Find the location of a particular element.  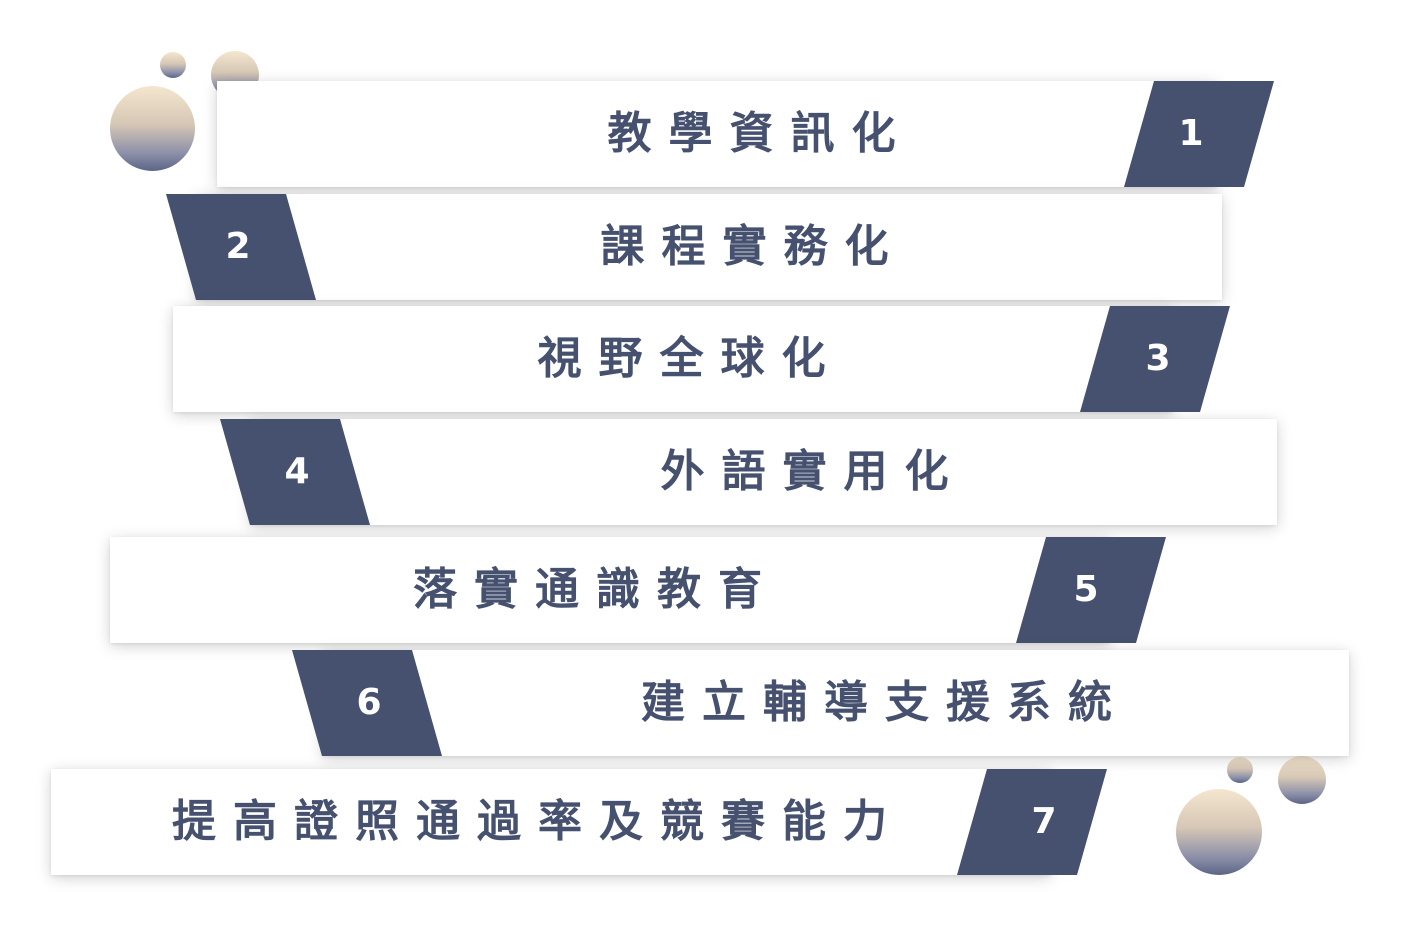

number-tab-7: 7 is located at coordinates (1032, 822).